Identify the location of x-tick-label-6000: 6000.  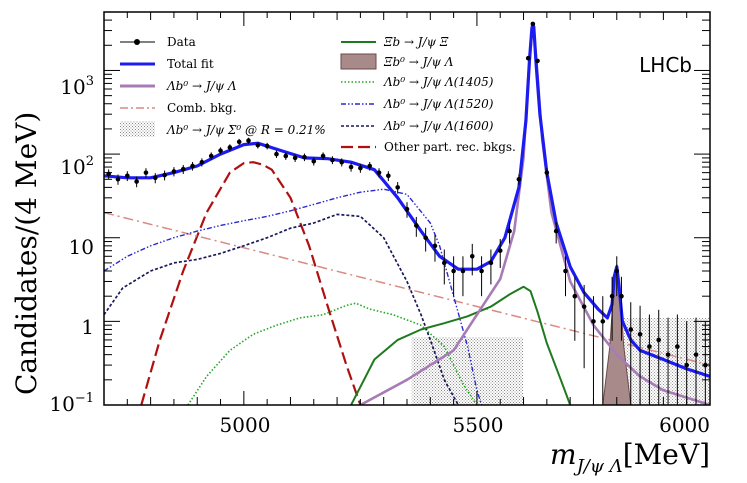
(684, 425).